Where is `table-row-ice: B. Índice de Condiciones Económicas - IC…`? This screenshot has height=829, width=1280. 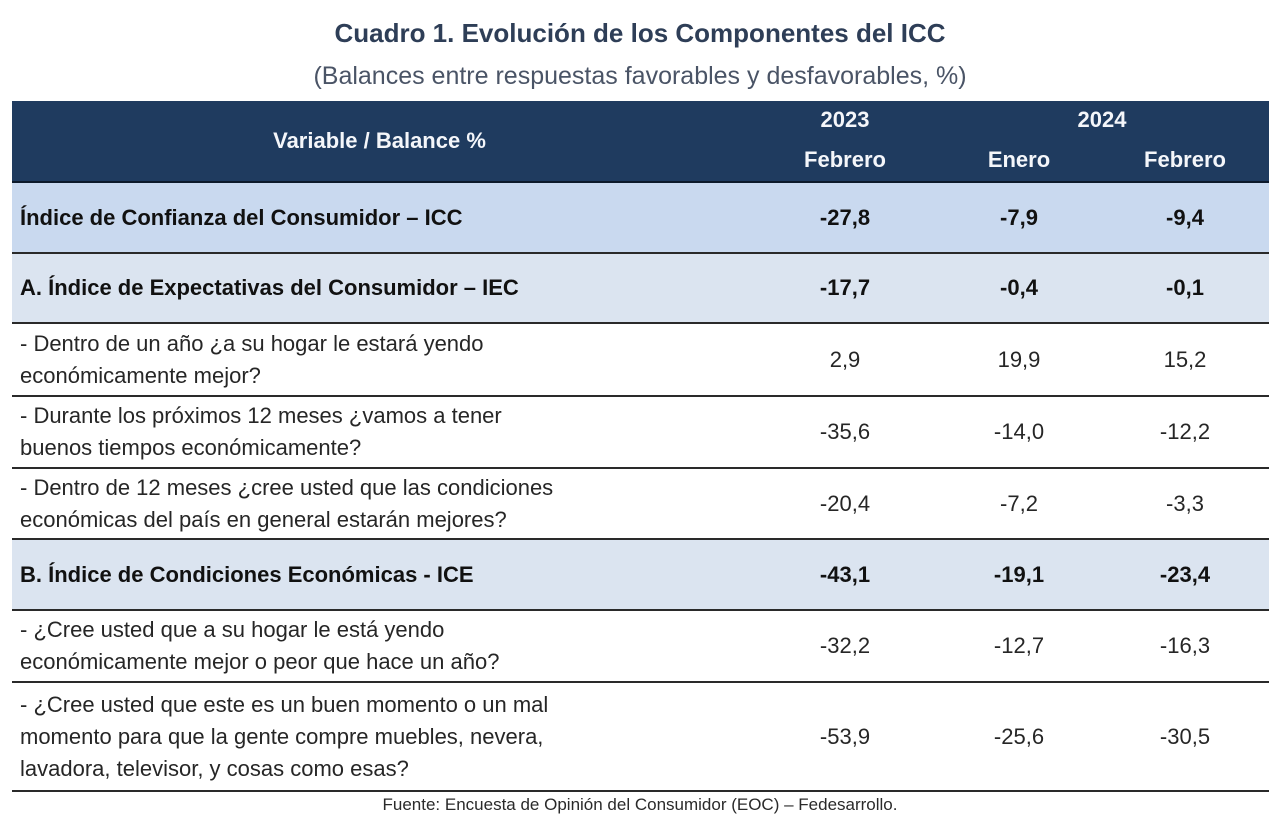
table-row-ice: B. Índice de Condiciones Económicas - IC… is located at coordinates (640, 575).